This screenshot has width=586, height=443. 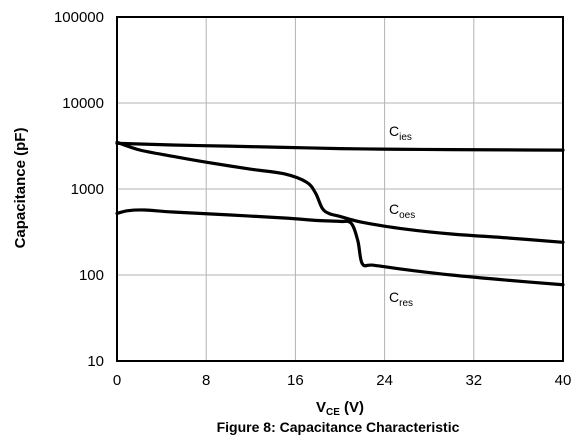 I want to click on series-label-oes: Coes, so click(x=402, y=211).